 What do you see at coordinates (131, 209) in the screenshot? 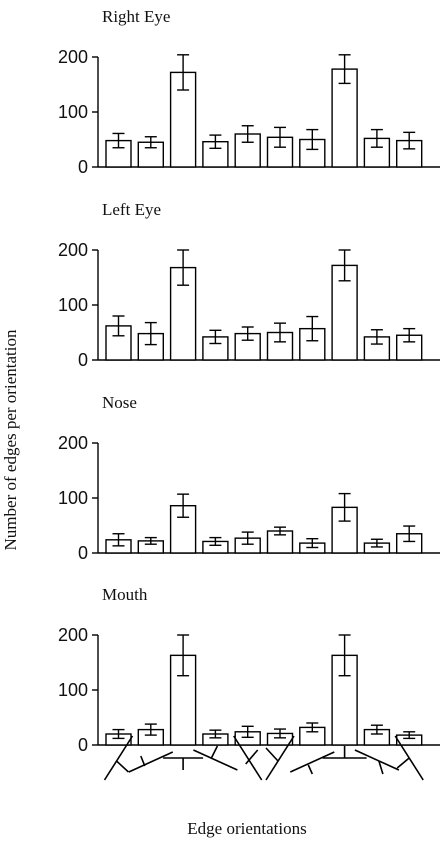
I see `panel-title: Left Eye` at bounding box center [131, 209].